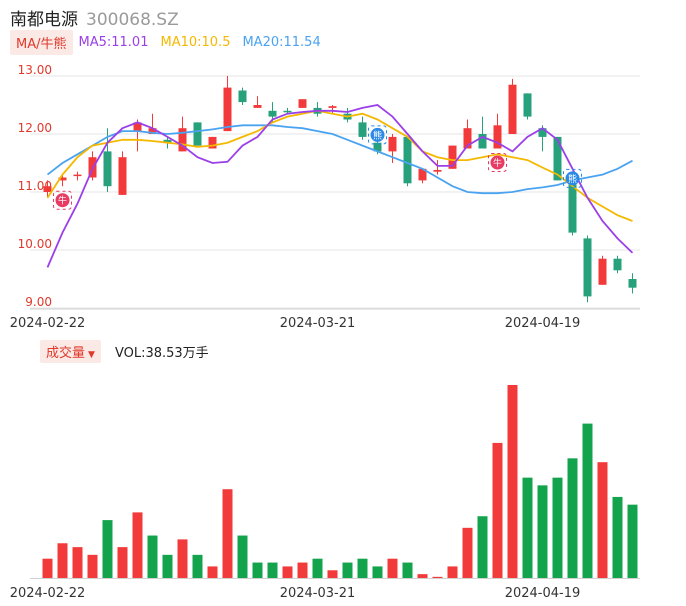 This screenshot has height=606, width=686. I want to click on ma20-line, so click(339, 159).